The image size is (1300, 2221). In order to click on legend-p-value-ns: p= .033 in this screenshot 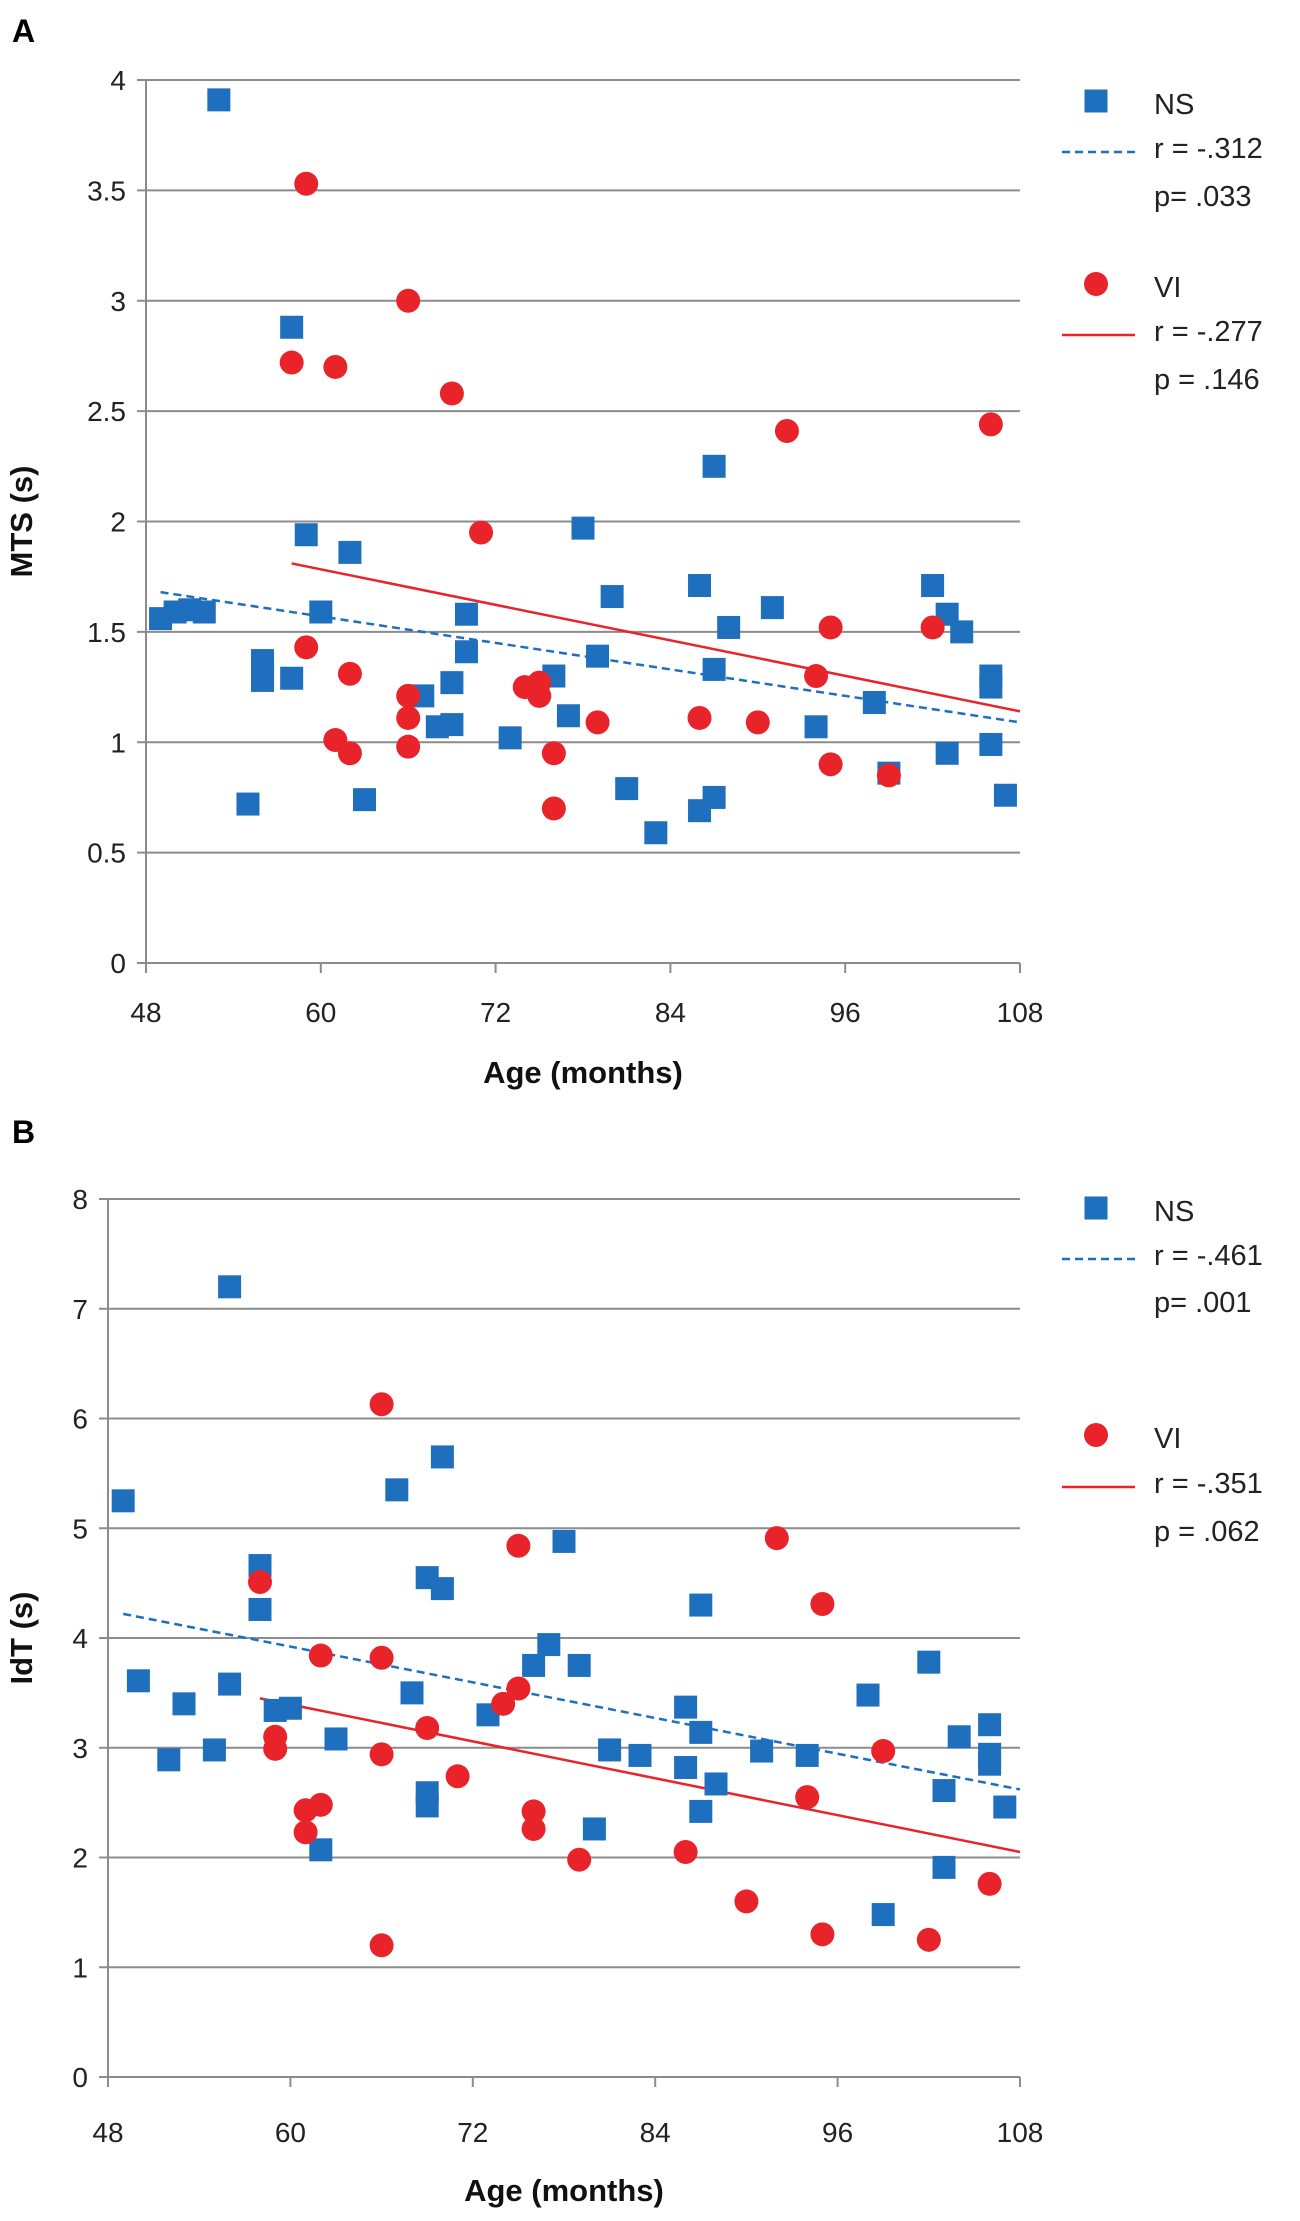, I will do `click(1203, 197)`.